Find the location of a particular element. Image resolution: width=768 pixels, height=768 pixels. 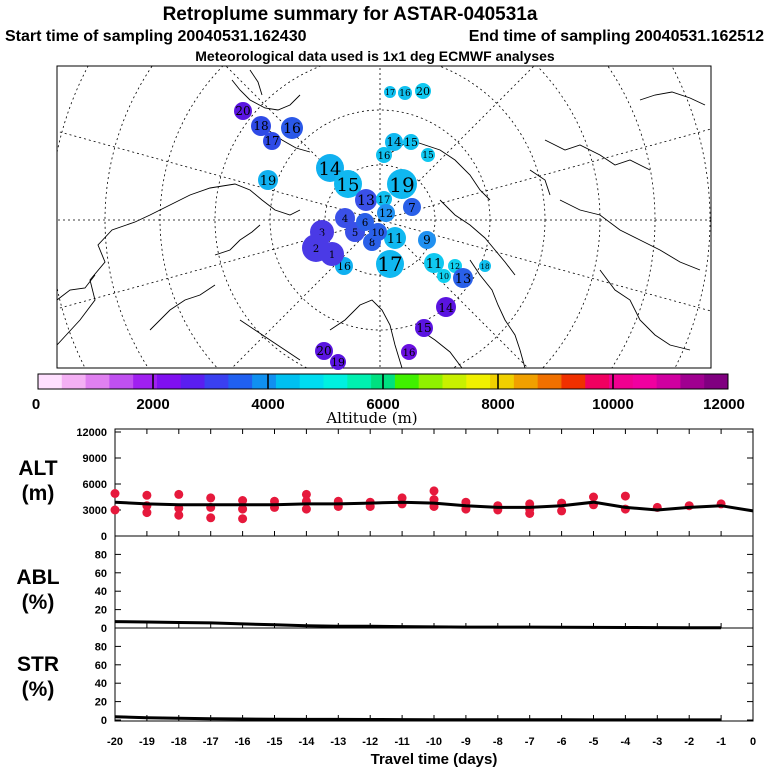

str-y-tick-label: 80 is located at coordinates (101, 647).